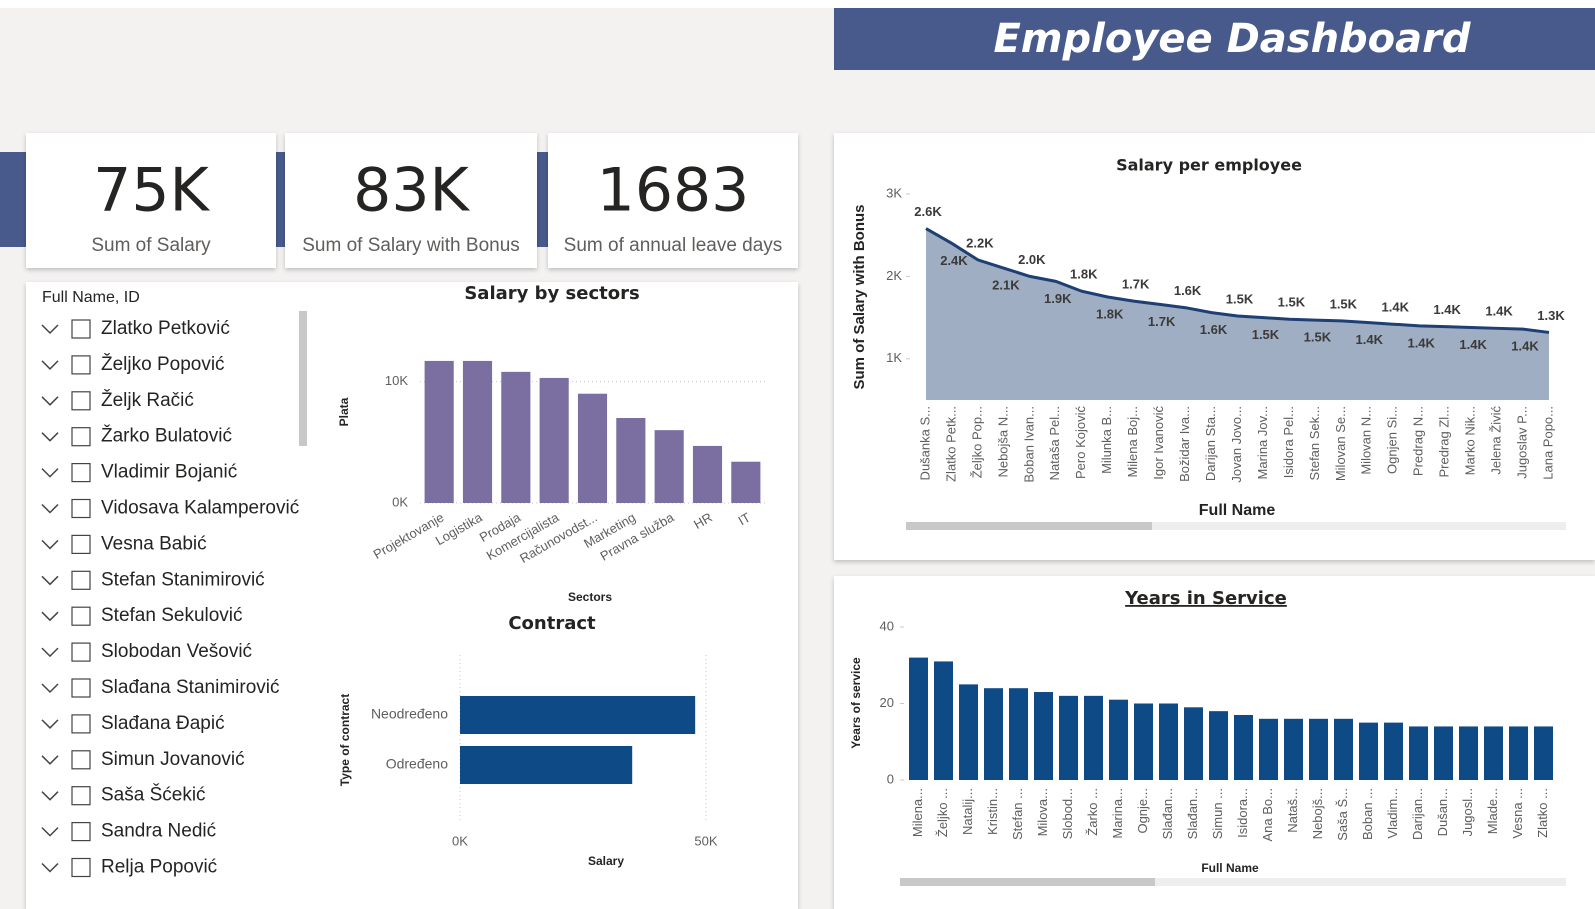 Image resolution: width=1595 pixels, height=909 pixels. Describe the element at coordinates (153, 795) in the screenshot. I see `slicer-item: Saša Šćekić` at that location.